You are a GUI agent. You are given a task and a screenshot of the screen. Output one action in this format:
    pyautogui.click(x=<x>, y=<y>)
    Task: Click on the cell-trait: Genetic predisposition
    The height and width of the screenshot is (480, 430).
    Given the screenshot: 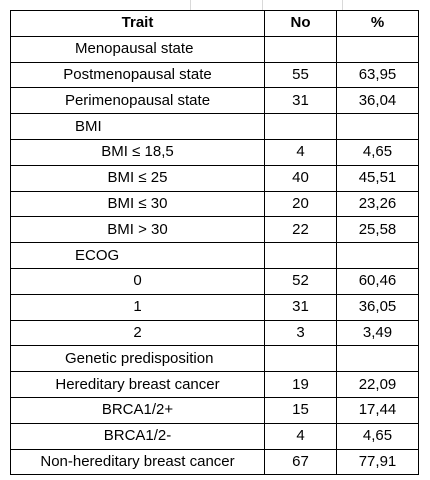 What is the action you would take?
    pyautogui.click(x=137, y=359)
    